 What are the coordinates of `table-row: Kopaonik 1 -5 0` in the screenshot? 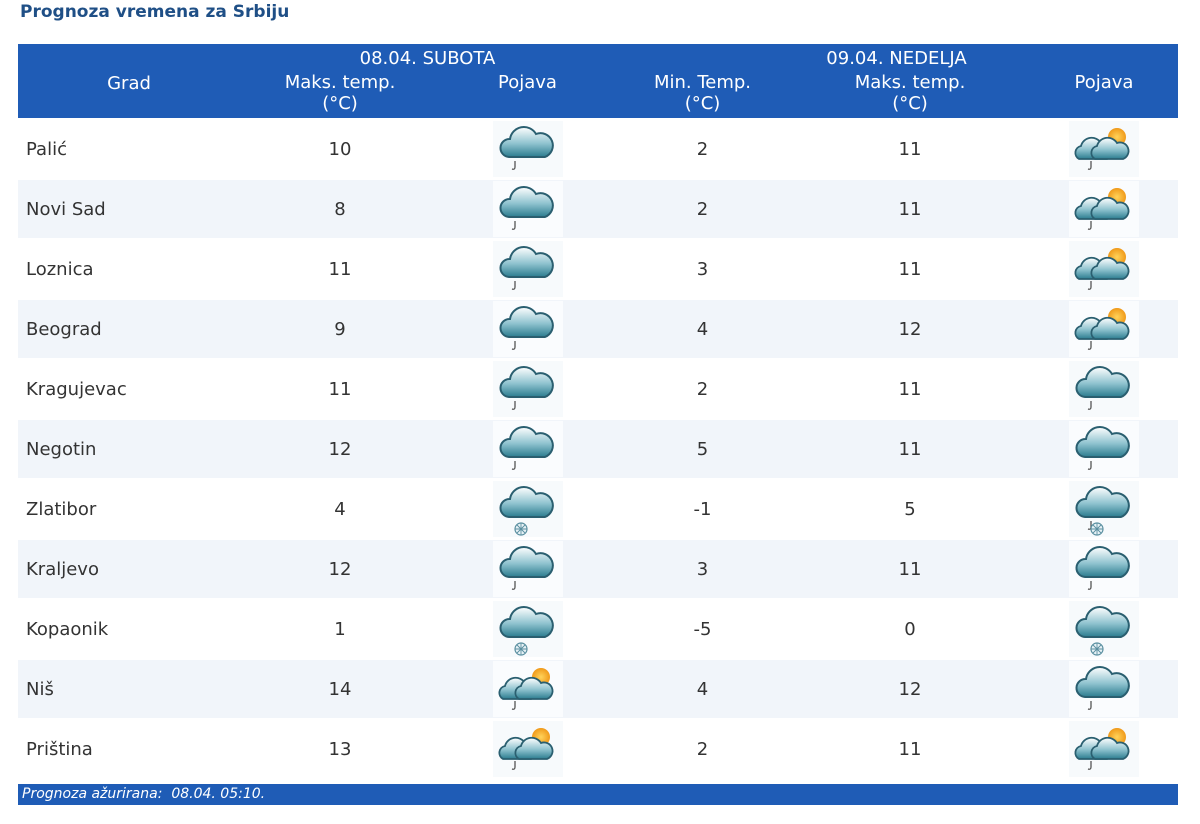 It's located at (598, 628).